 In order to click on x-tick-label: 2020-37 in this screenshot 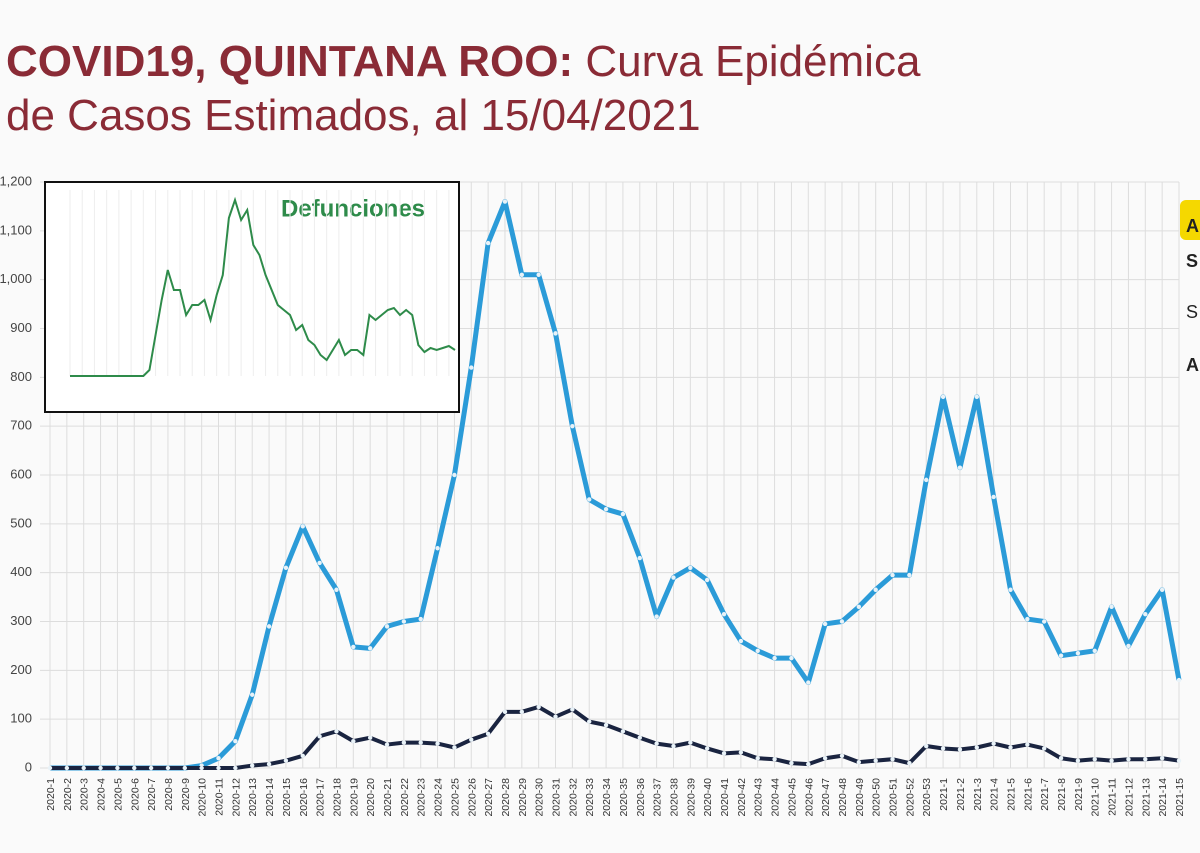, I will do `click(658, 797)`.